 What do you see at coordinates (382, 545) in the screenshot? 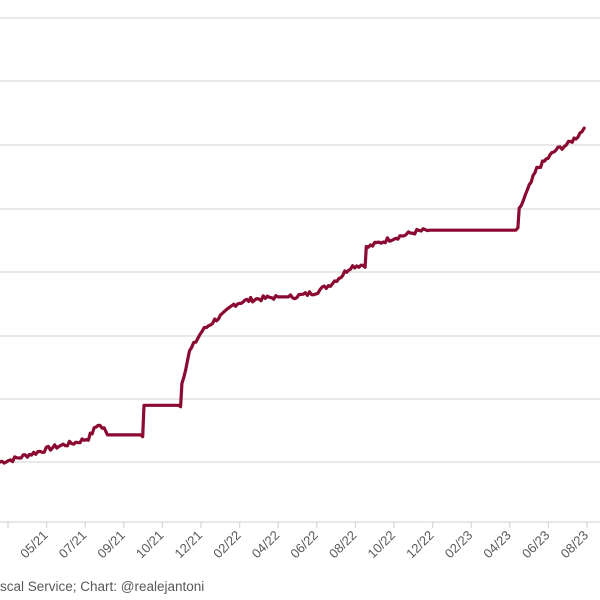
I see `x-tick-label: 10/22` at bounding box center [382, 545].